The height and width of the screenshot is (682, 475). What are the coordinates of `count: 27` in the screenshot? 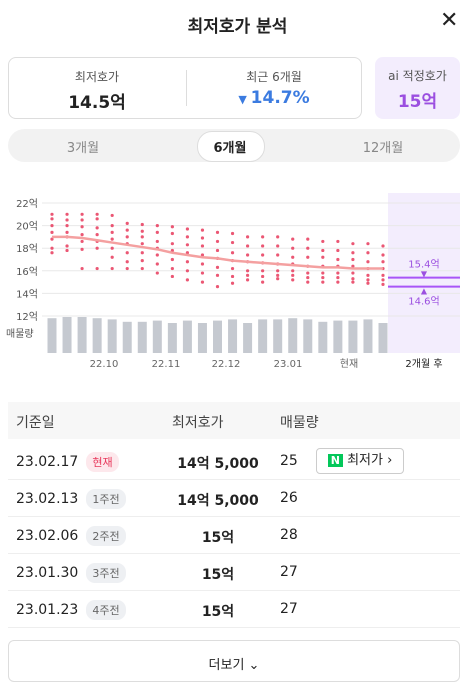 It's located at (289, 572).